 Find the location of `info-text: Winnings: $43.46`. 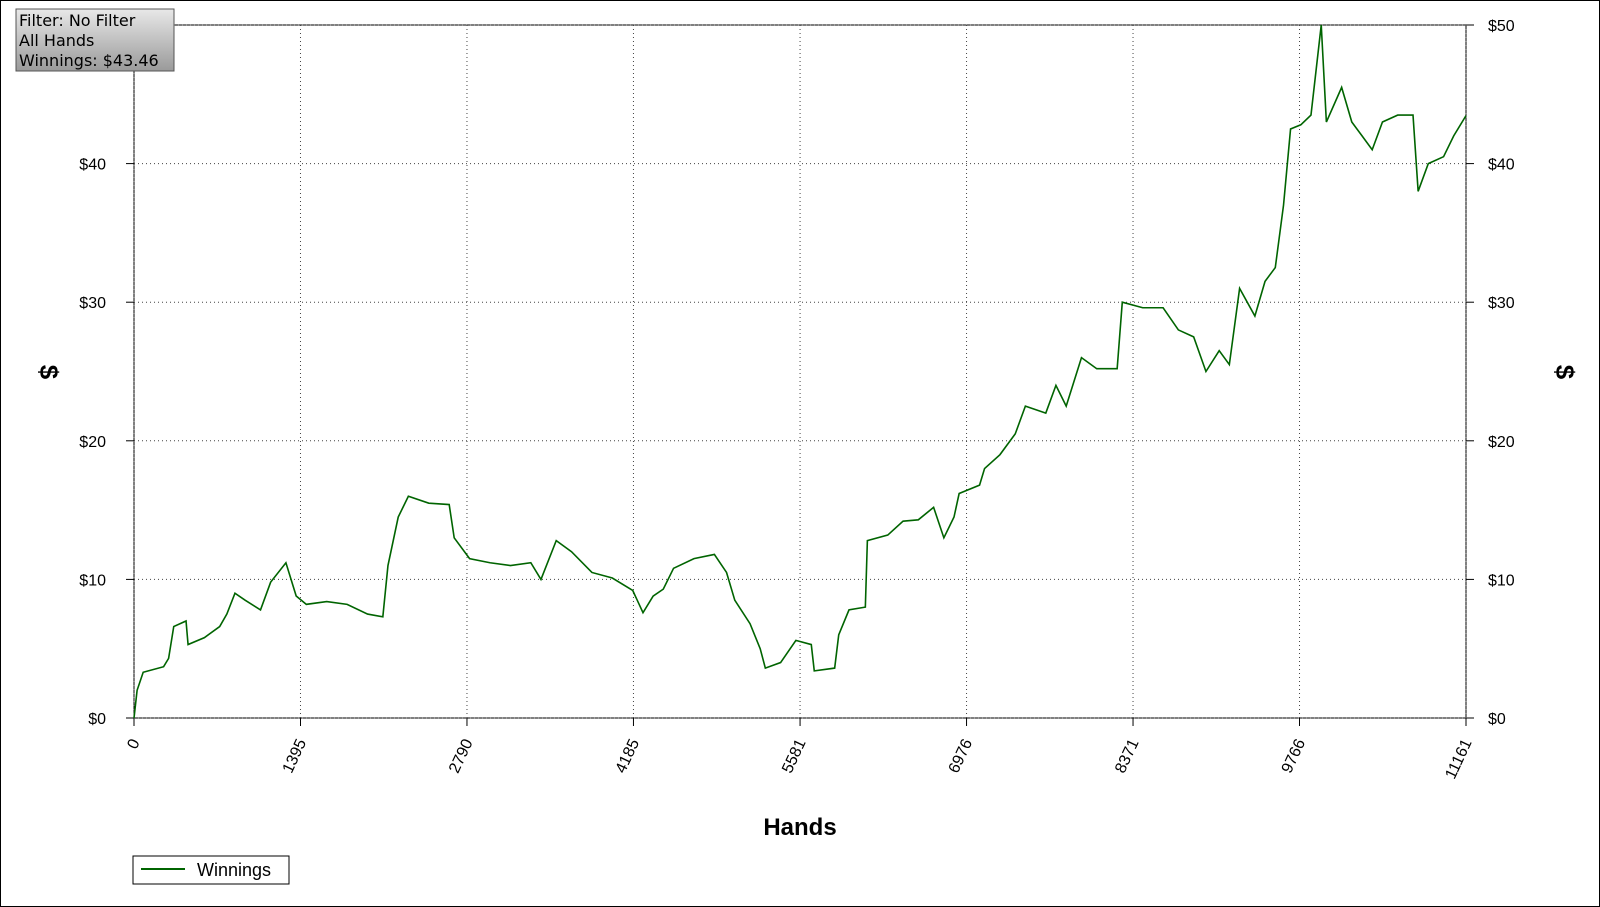

info-text: Winnings: $43.46 is located at coordinates (89, 60).